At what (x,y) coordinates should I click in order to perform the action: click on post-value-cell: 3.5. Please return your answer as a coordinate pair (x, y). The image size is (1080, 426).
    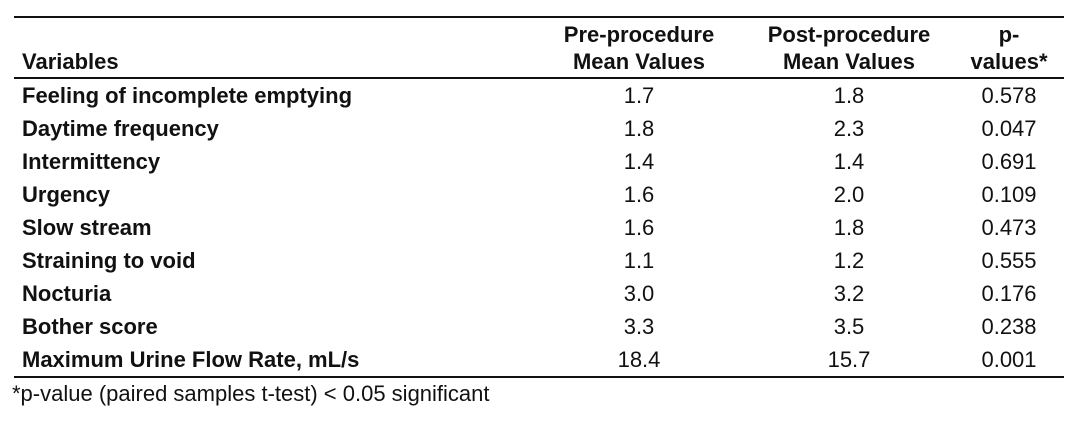
    Looking at the image, I should click on (849, 326).